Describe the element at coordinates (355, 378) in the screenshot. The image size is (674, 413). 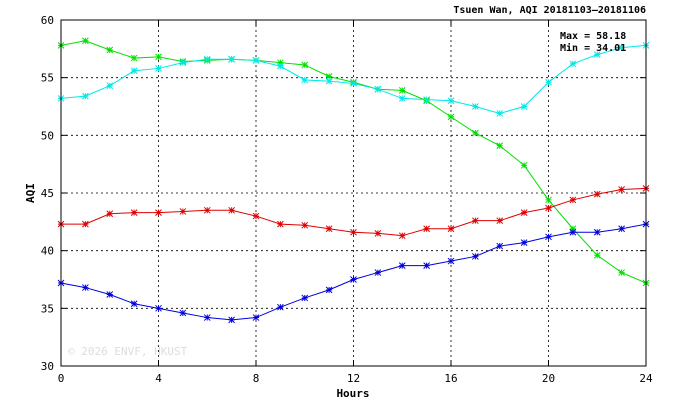
I see `x-tick-labels: 0 4 8 12 16 20 24` at that location.